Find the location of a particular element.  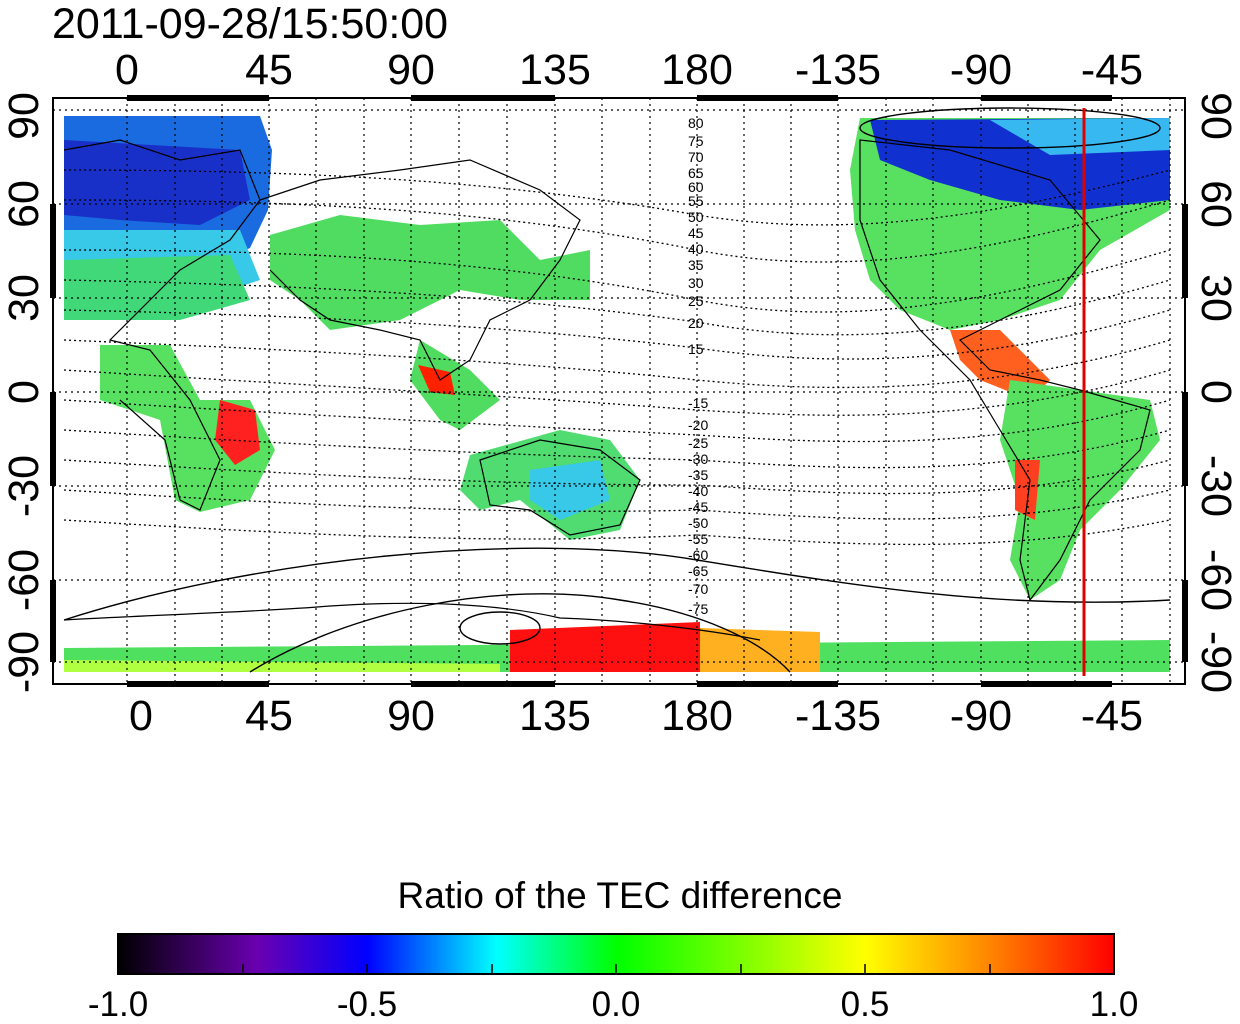

contour-label: -40 is located at coordinates (698, 491).